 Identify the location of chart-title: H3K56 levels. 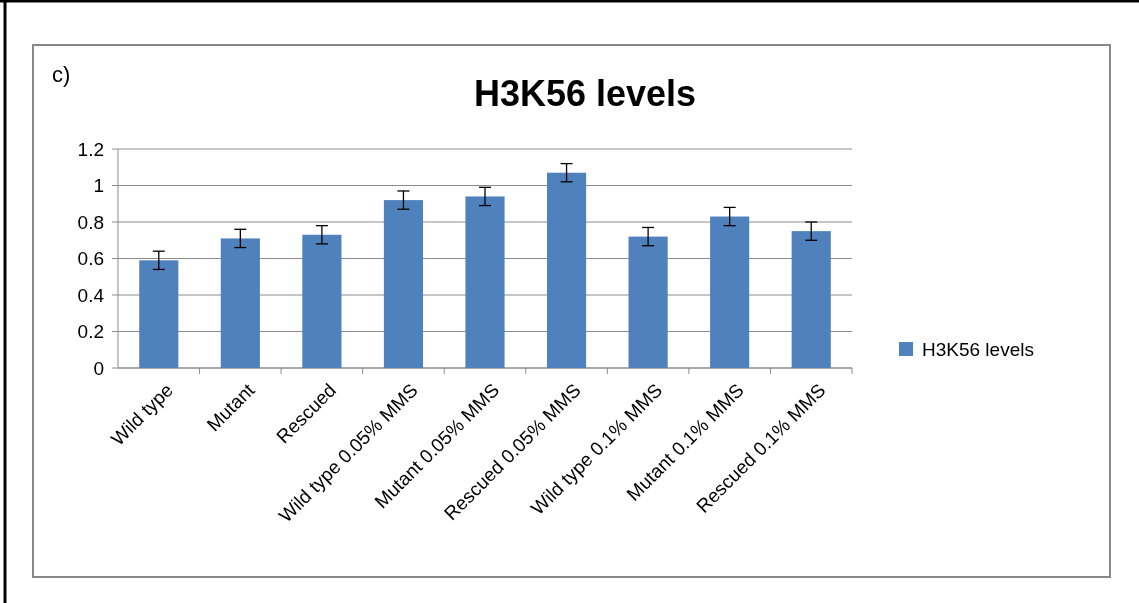
(585, 93).